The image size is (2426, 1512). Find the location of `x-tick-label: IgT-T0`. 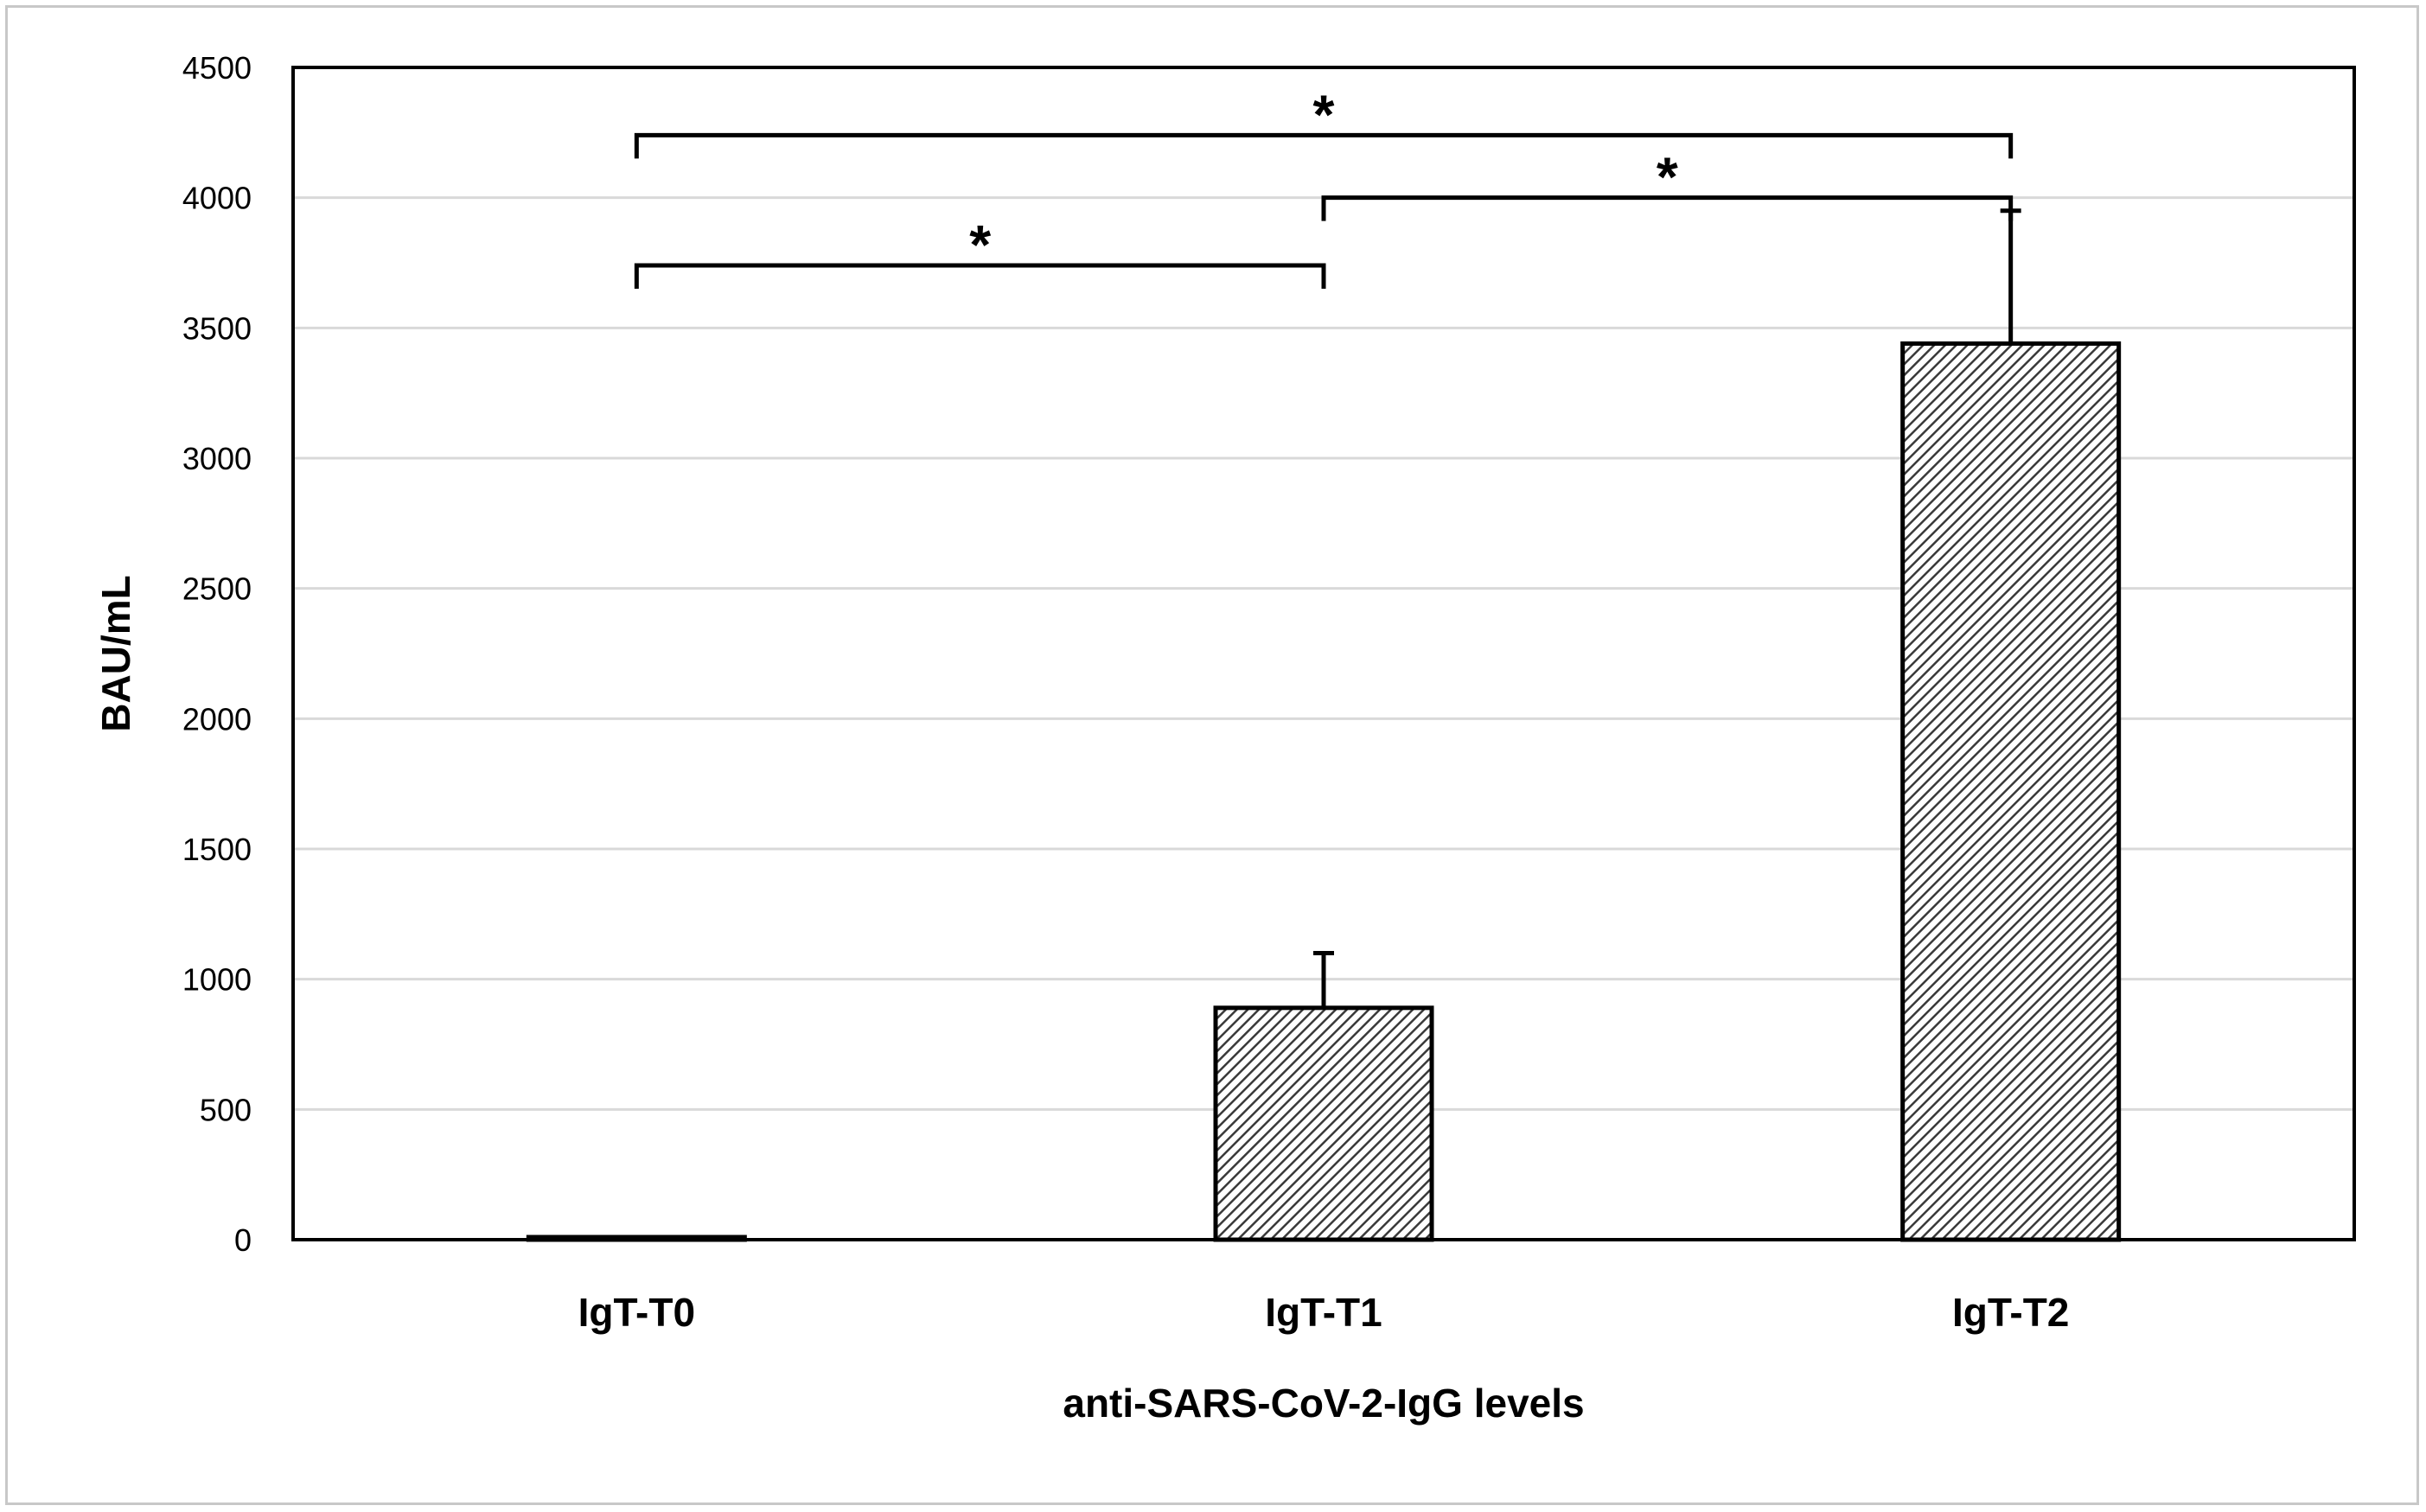

x-tick-label: IgT-T0 is located at coordinates (636, 1312).